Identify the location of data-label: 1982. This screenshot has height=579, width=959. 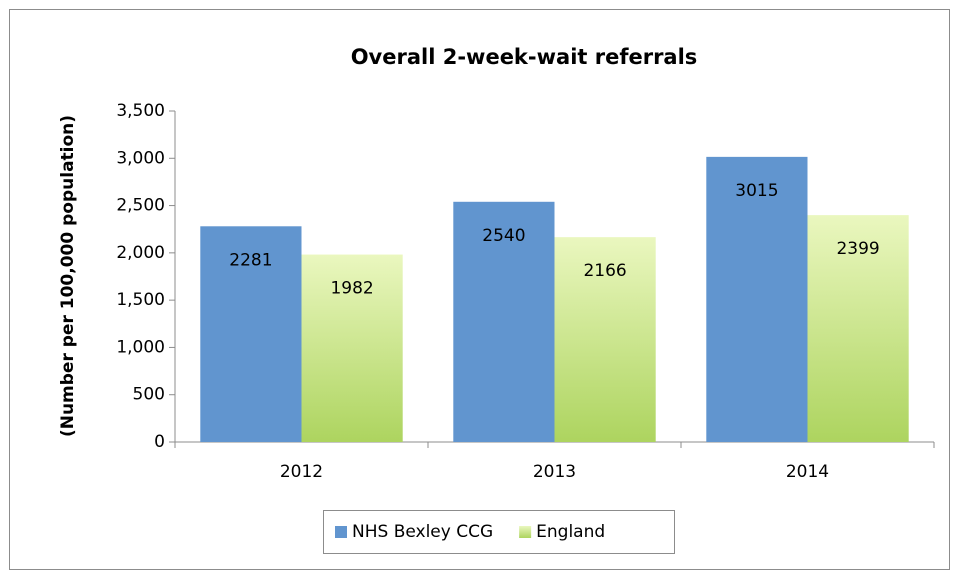
(351, 289).